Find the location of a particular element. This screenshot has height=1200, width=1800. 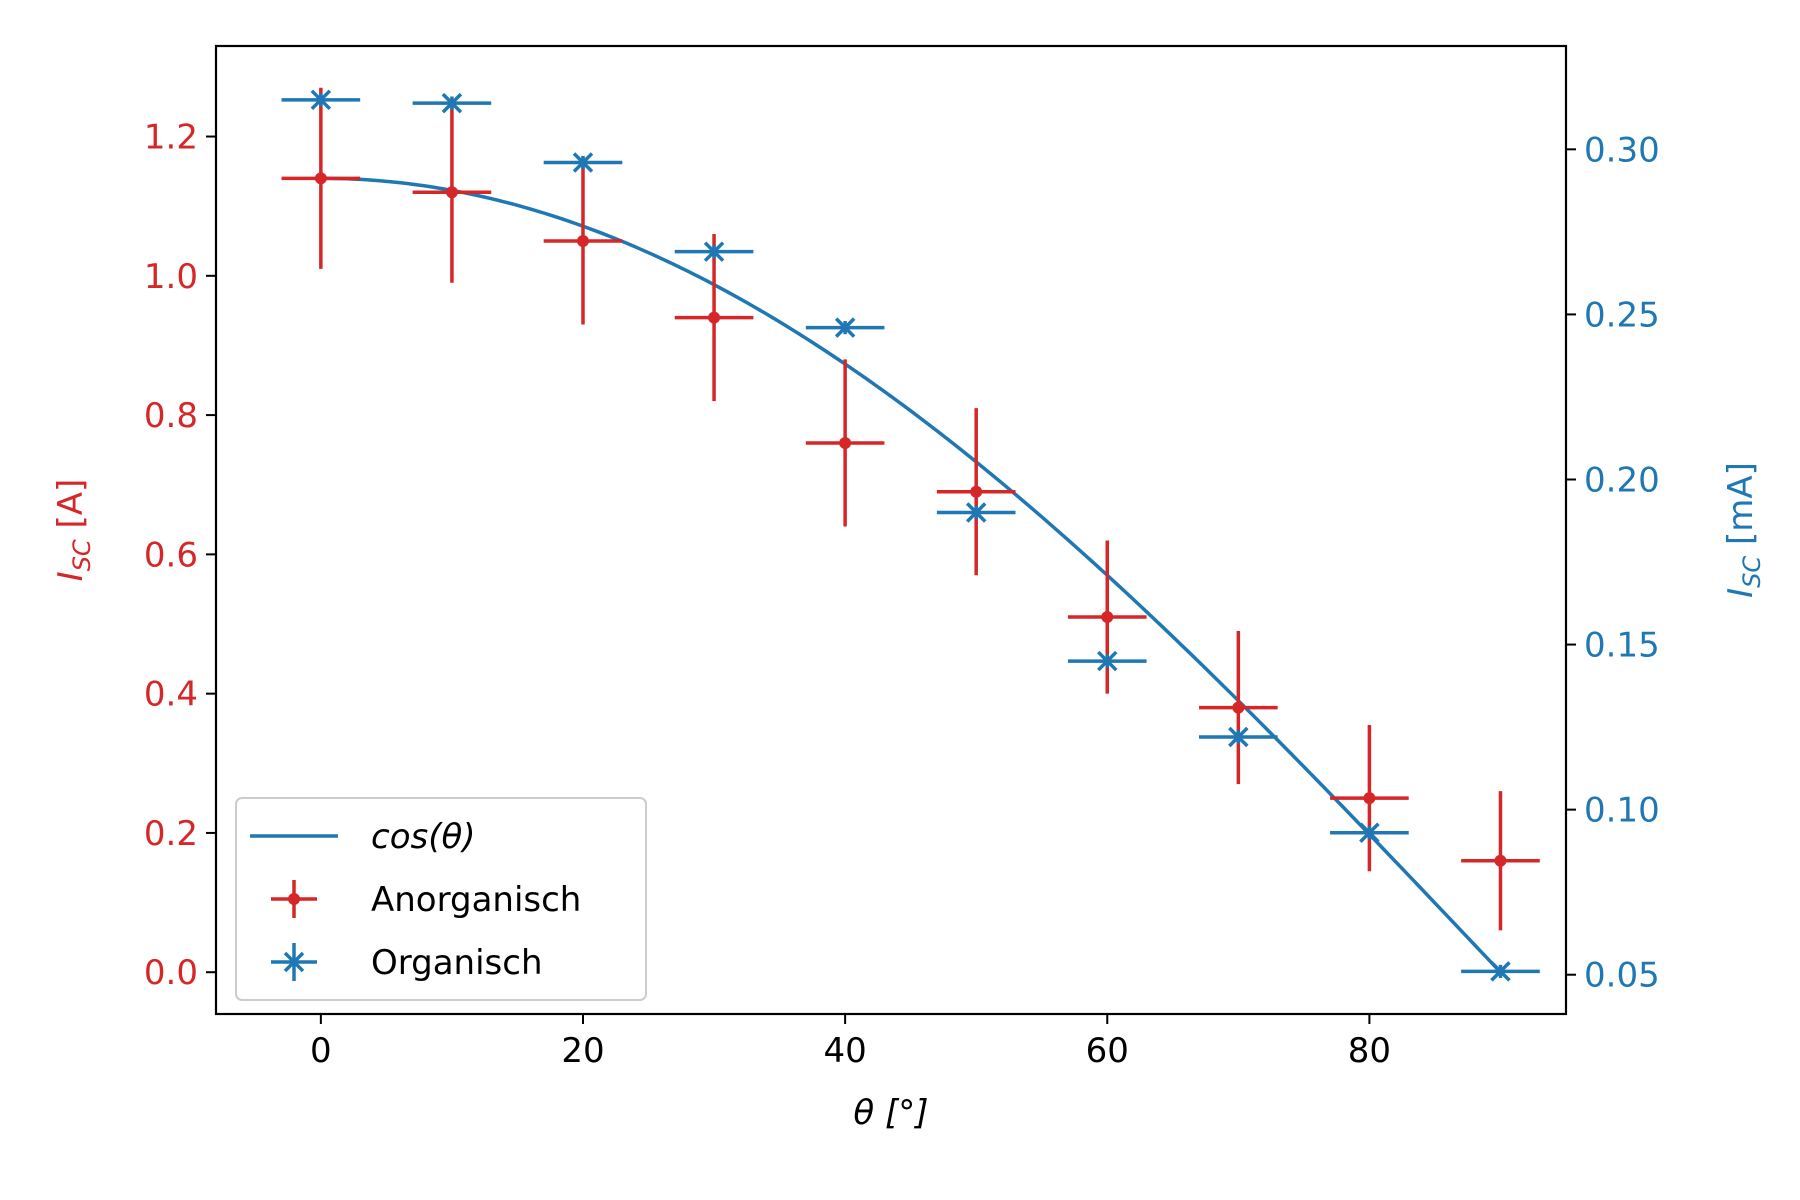

y-left-label-main: I is located at coordinates (71, 576).